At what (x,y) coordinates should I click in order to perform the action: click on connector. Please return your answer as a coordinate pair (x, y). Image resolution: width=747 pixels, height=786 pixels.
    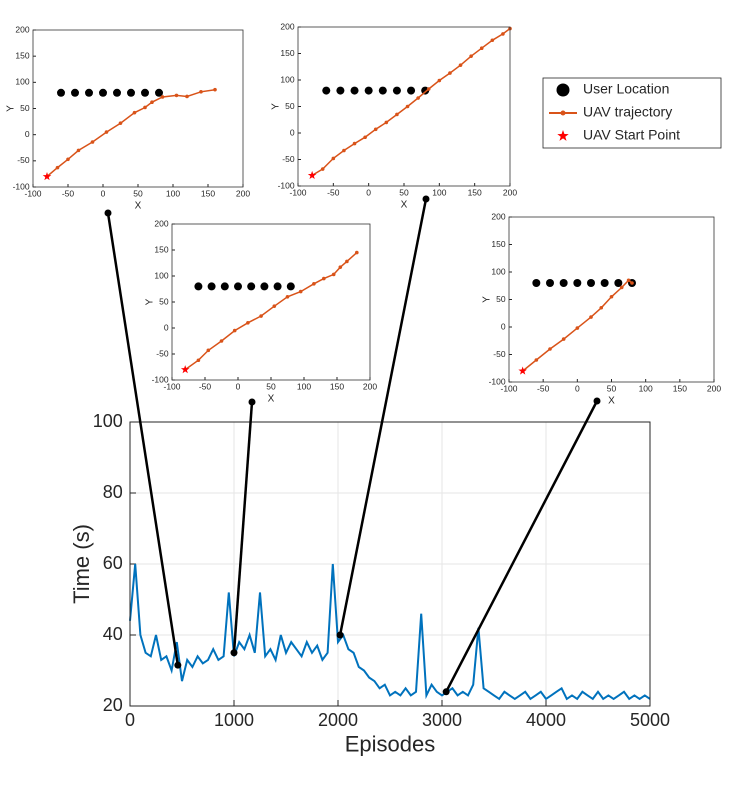
    Looking at the image, I should click on (243, 527).